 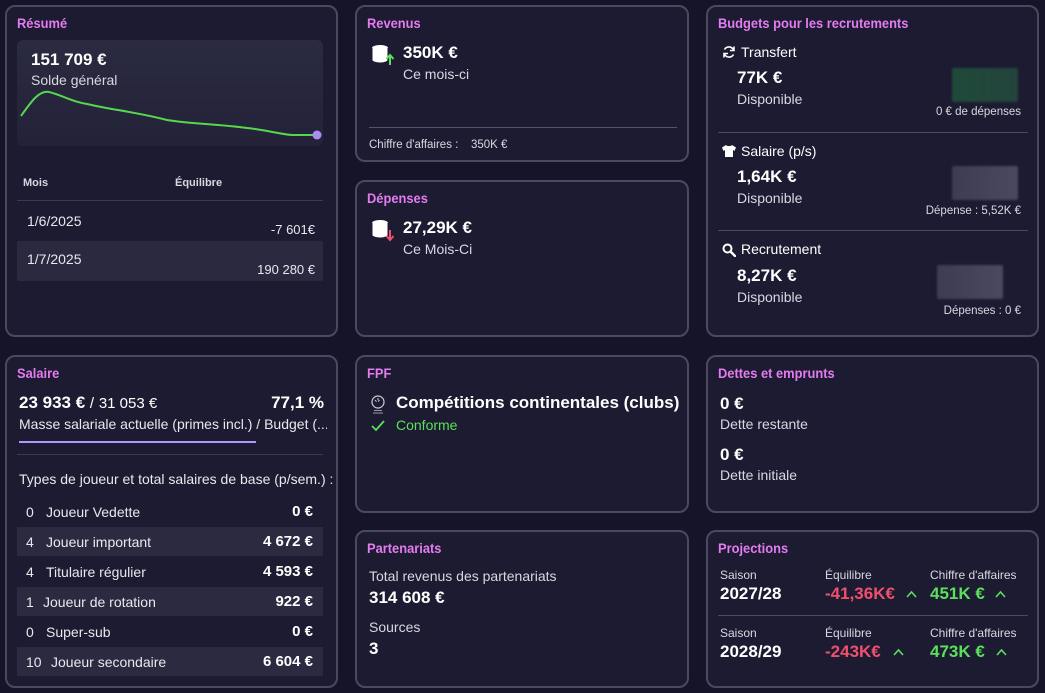 I want to click on dette-restante-label: Dette restante, so click(x=764, y=424).